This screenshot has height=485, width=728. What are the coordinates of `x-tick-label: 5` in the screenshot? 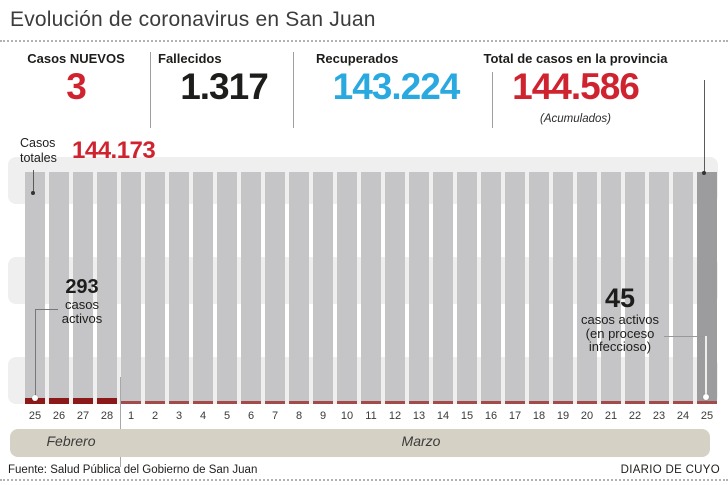 It's located at (227, 416).